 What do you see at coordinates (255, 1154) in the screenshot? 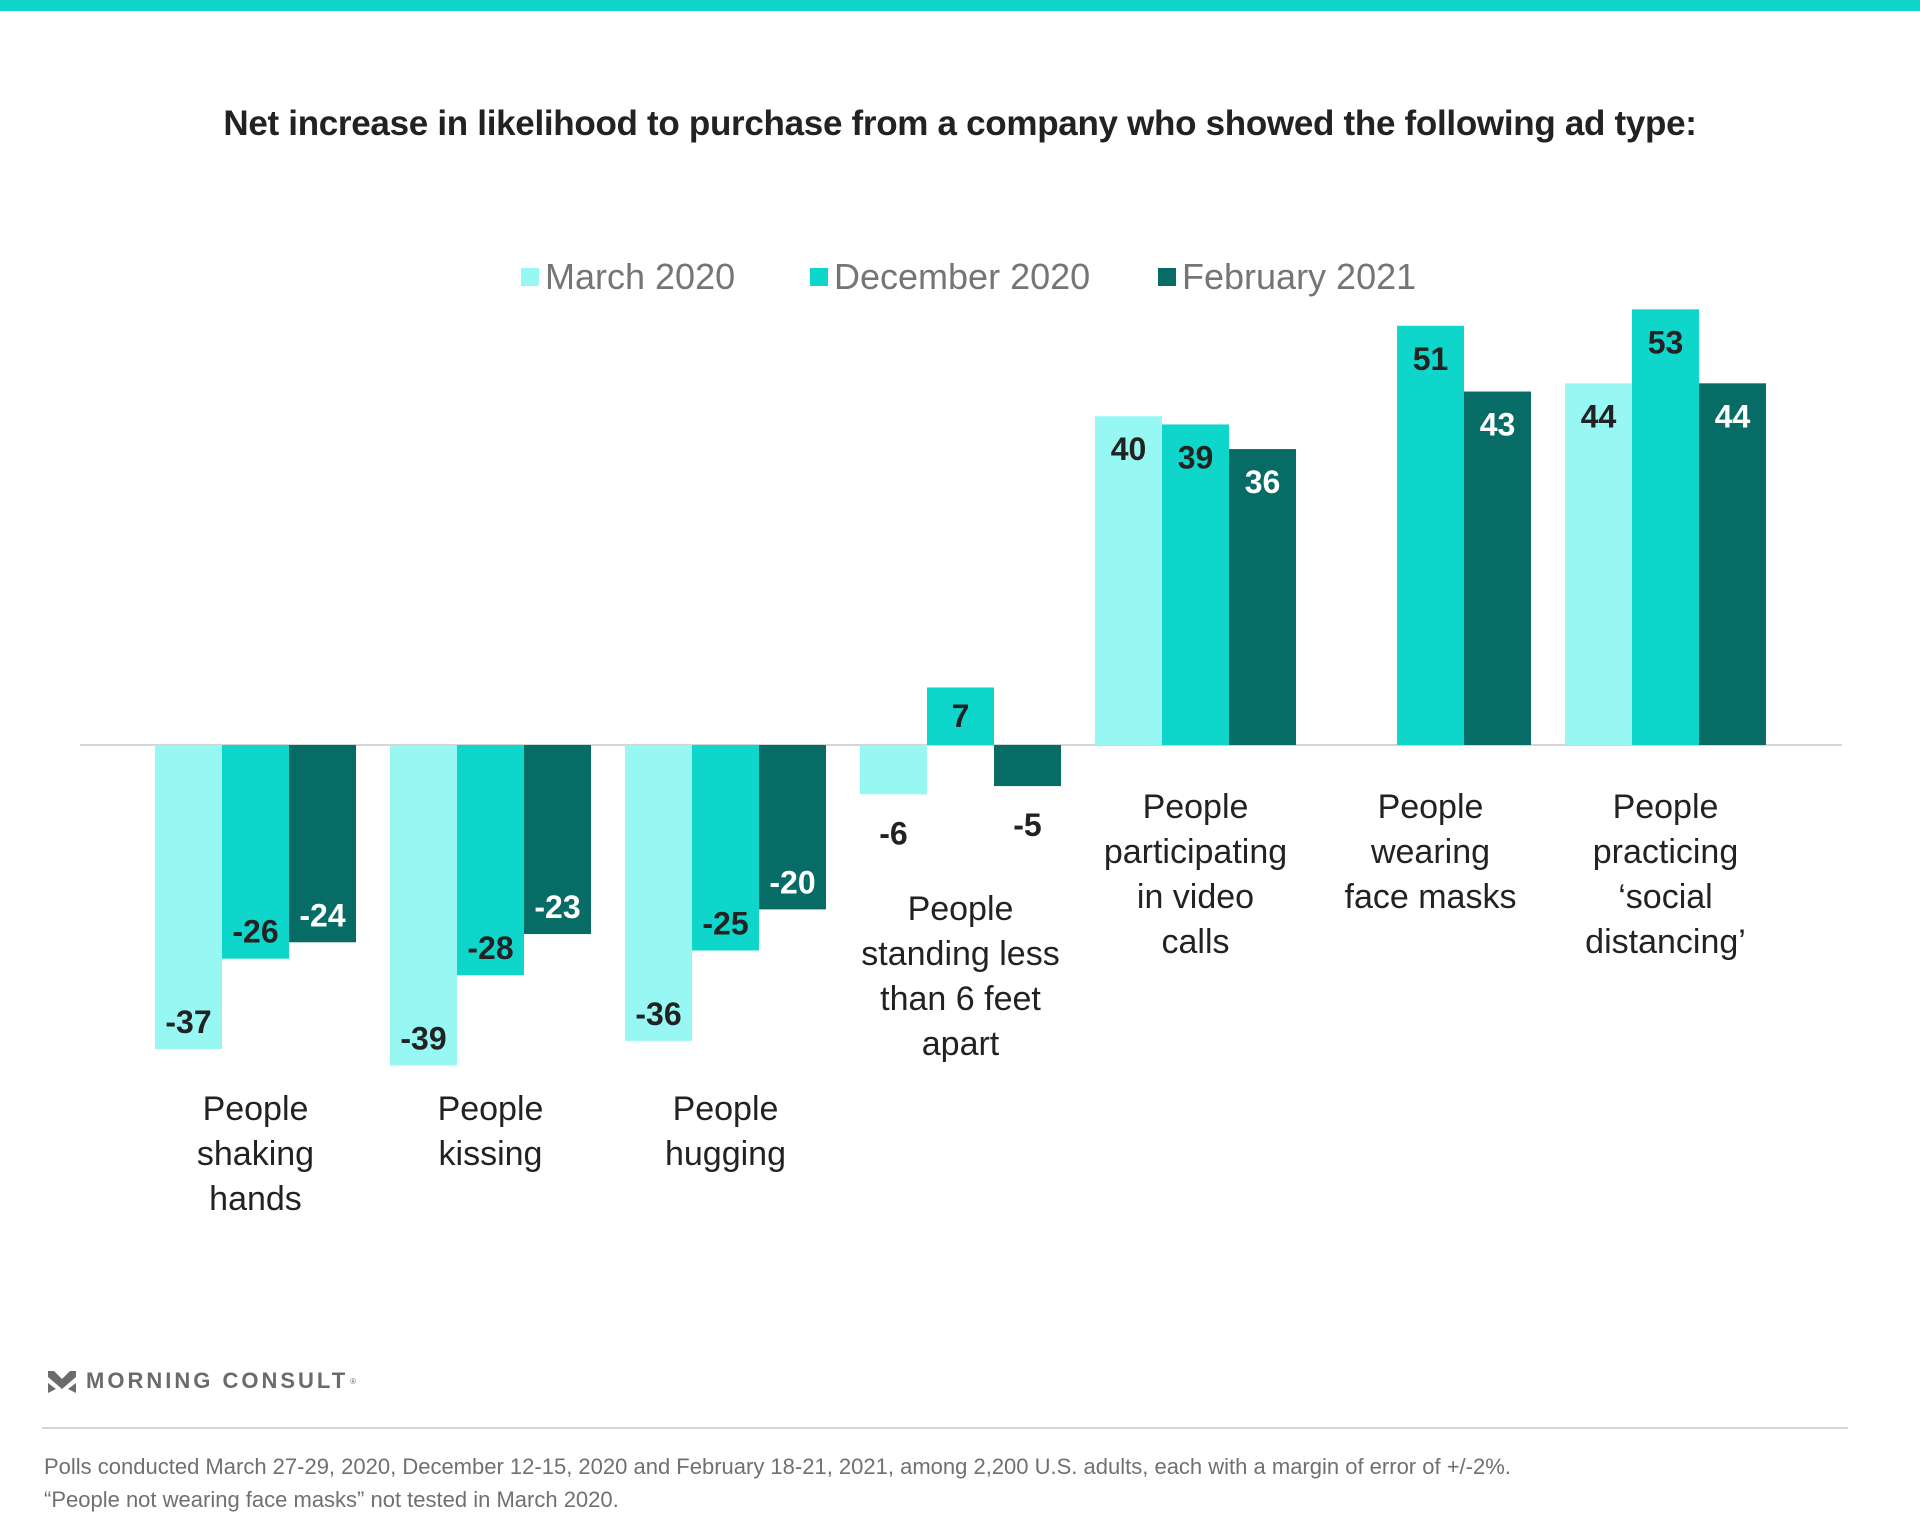
I see `category-label: shaking` at bounding box center [255, 1154].